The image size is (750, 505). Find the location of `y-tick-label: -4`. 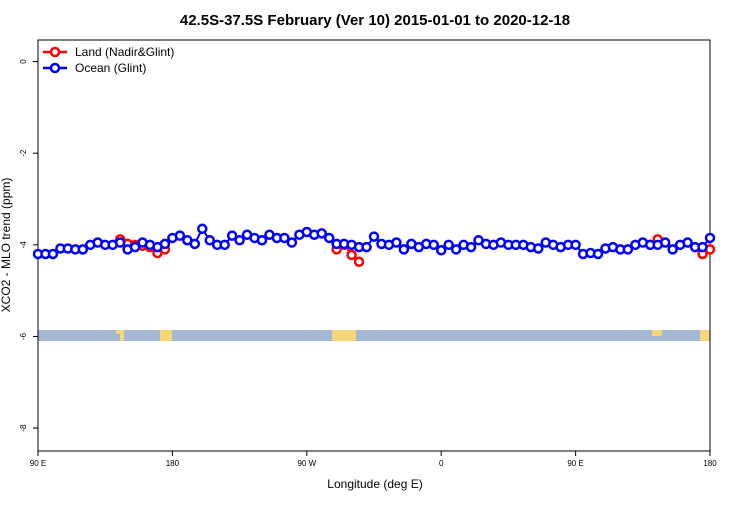

y-tick-label: -4 is located at coordinates (23, 245).